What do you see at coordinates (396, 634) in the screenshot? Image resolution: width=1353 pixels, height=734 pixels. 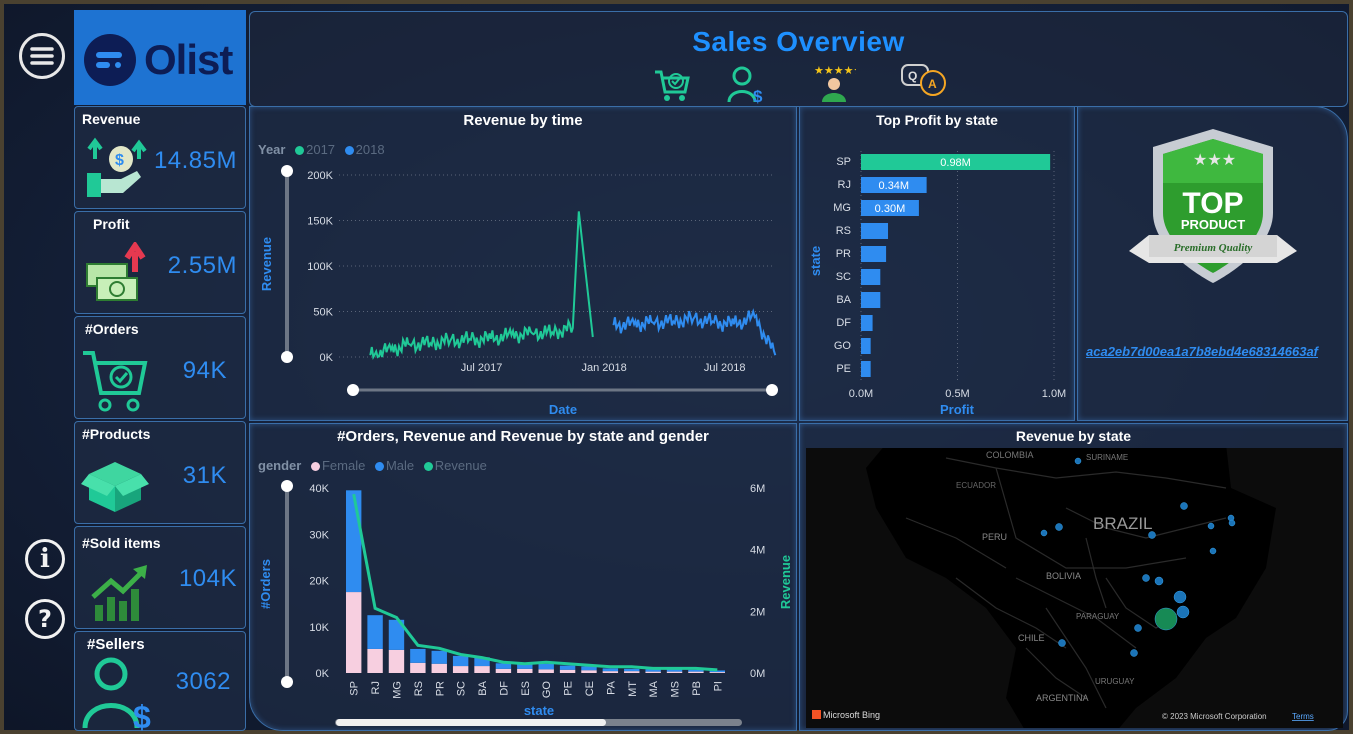 I see `bar-male-MG` at bounding box center [396, 634].